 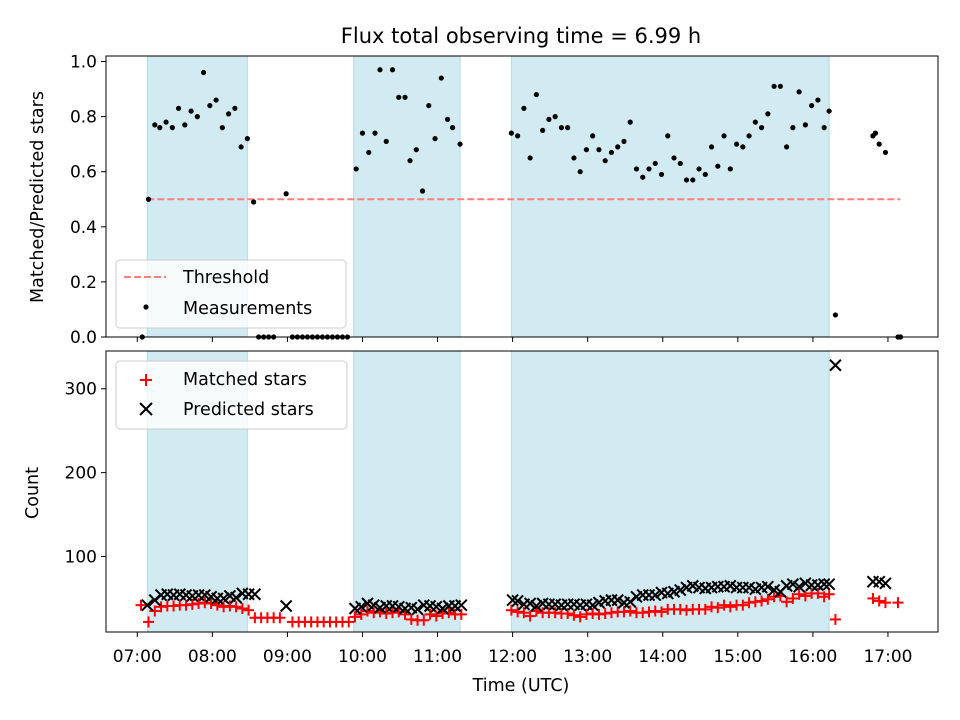 I want to click on measurements-legend-label: Measurements, so click(x=247, y=309).